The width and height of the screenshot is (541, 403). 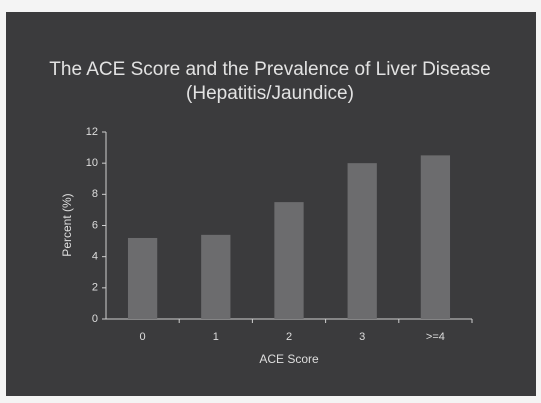 What do you see at coordinates (289, 359) in the screenshot?
I see `x-axis-label: ACE Score` at bounding box center [289, 359].